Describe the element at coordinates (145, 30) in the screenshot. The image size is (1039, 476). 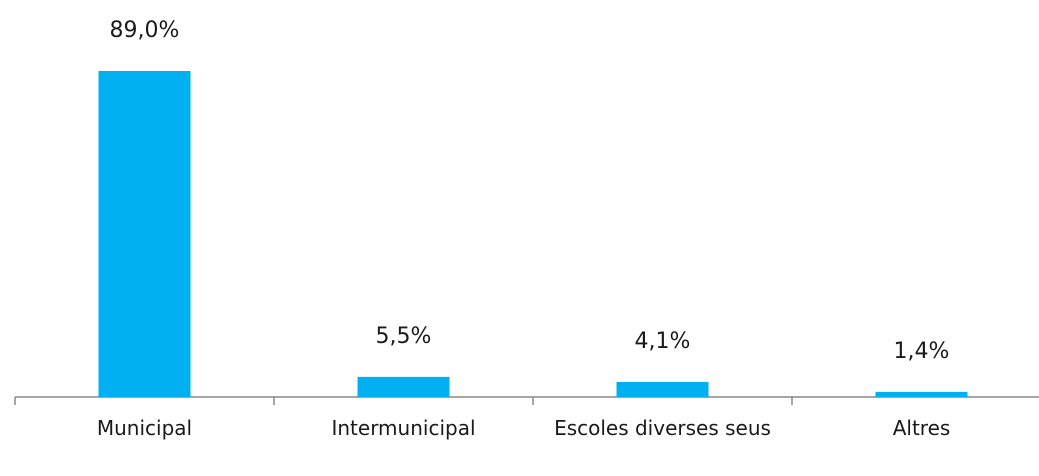
I see `data-label: 89,0%` at that location.